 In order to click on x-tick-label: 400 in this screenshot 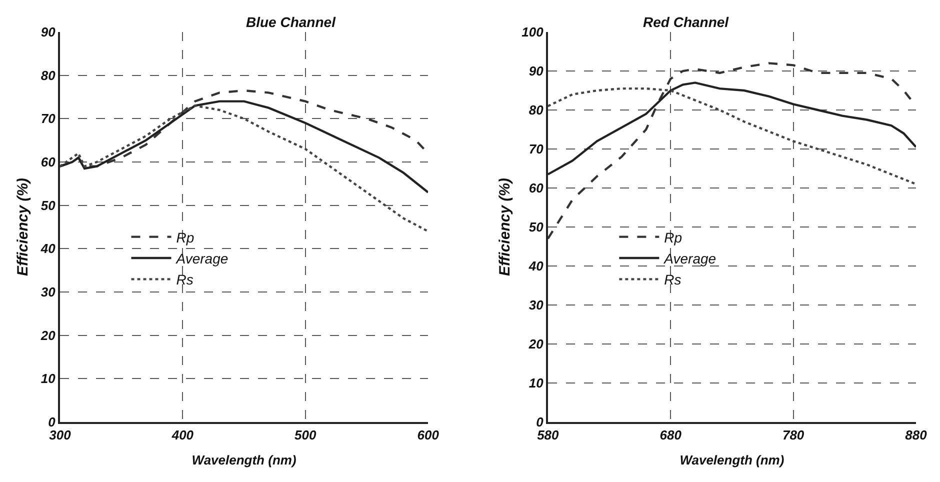, I will do `click(182, 435)`.